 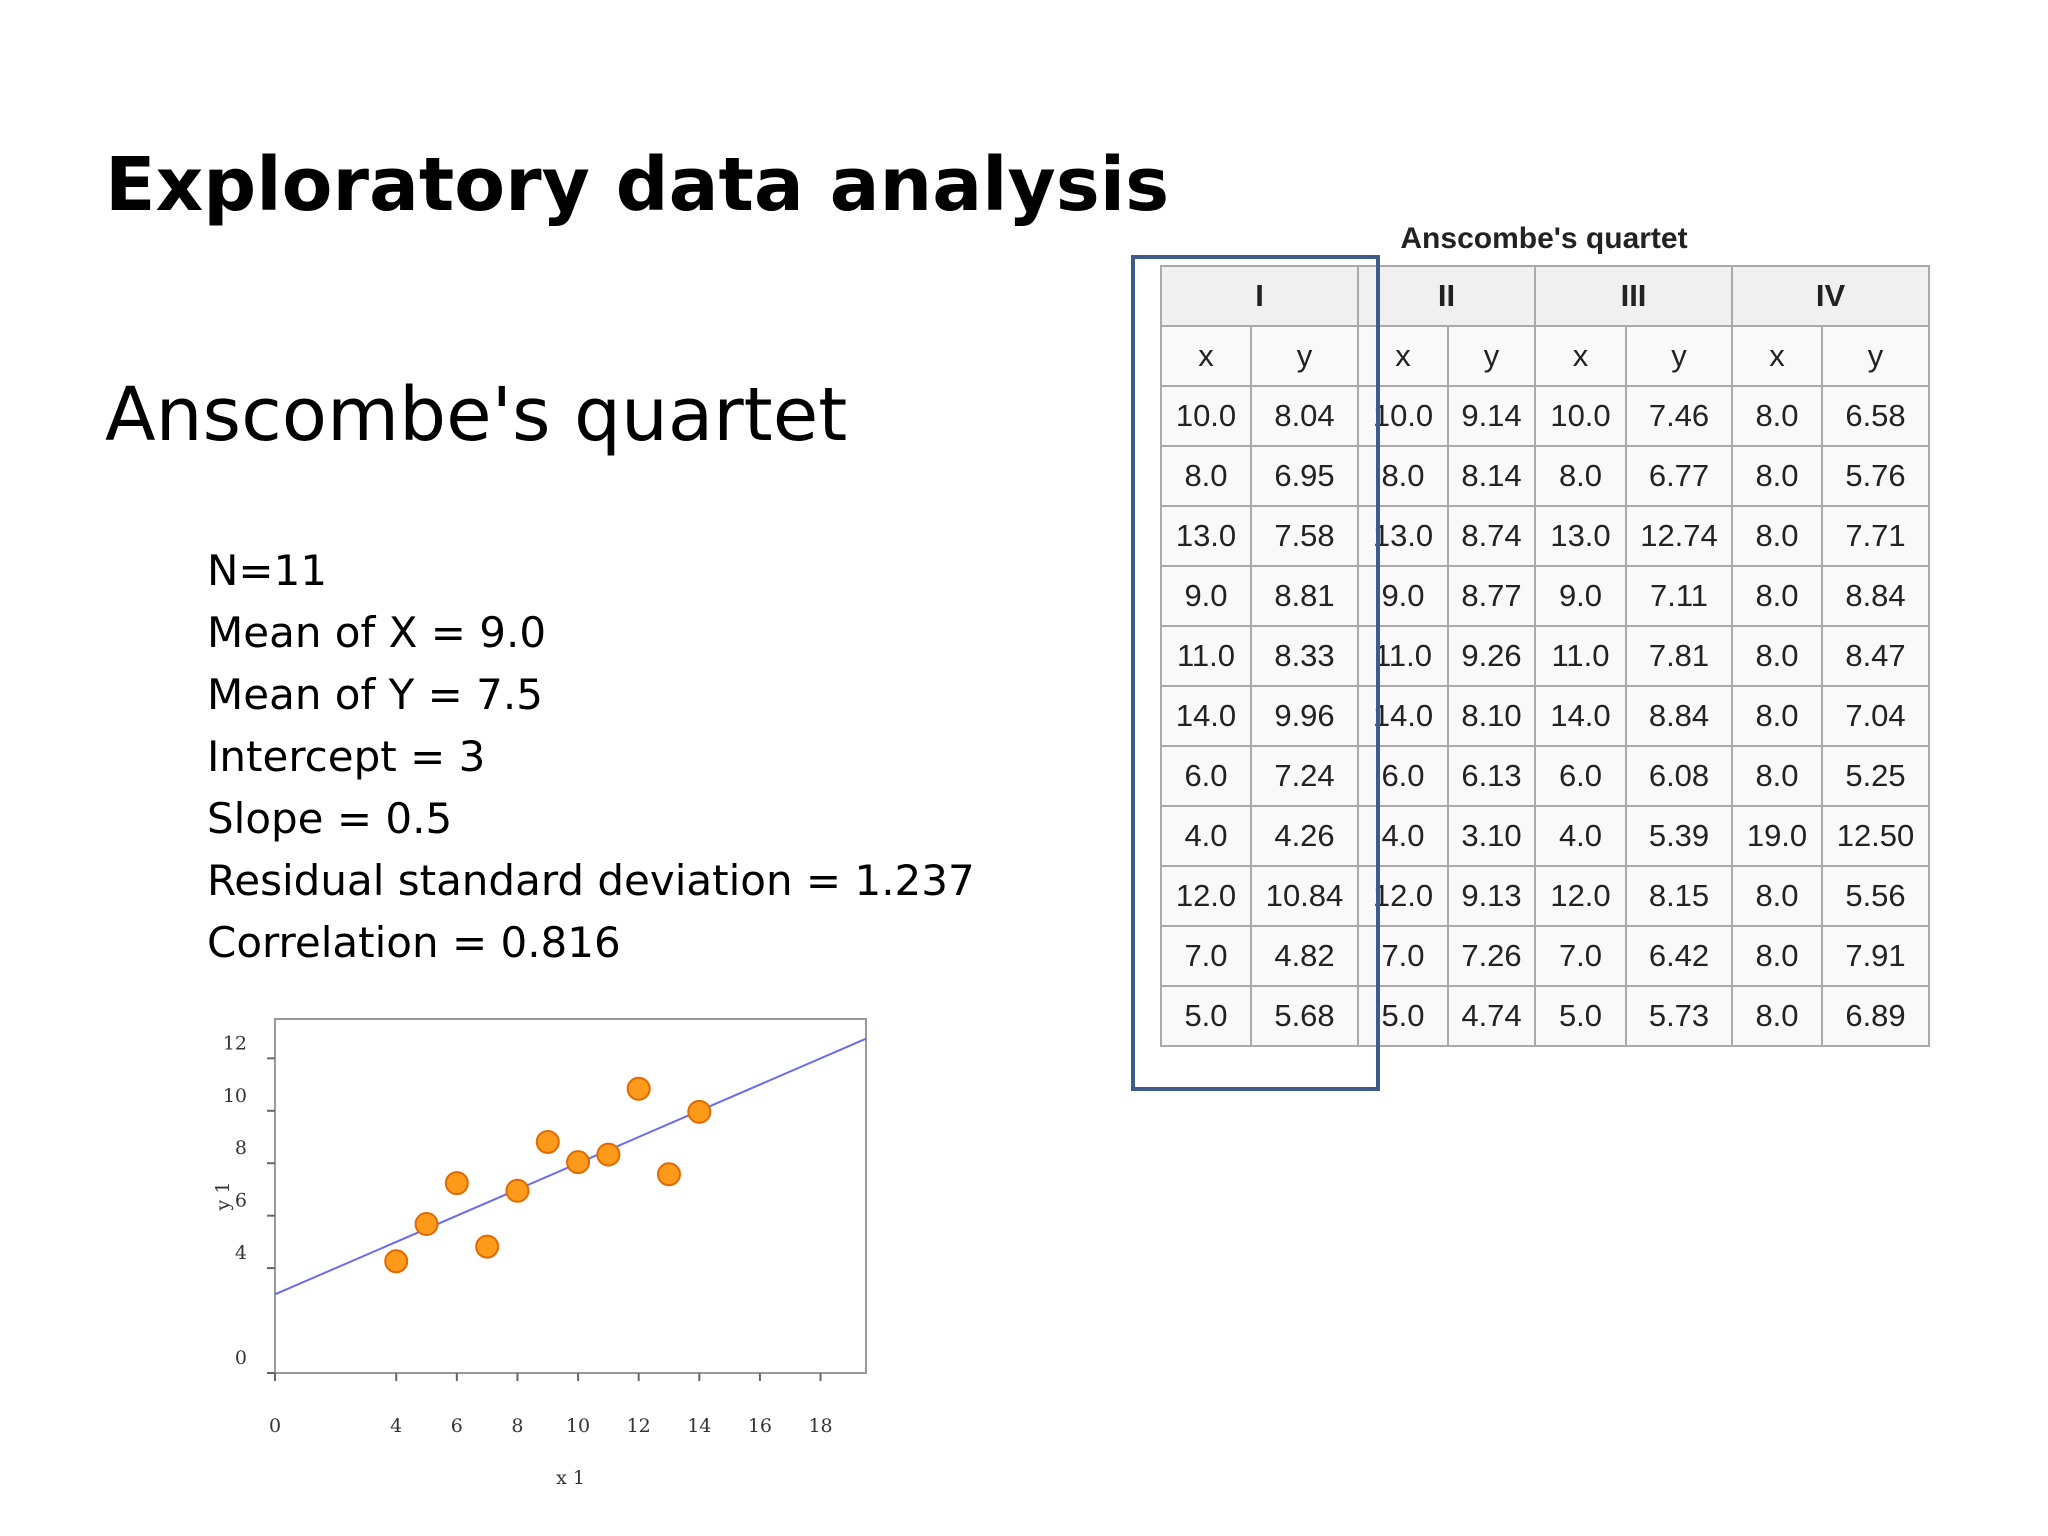 I want to click on cell: 7.71, so click(x=1875, y=536).